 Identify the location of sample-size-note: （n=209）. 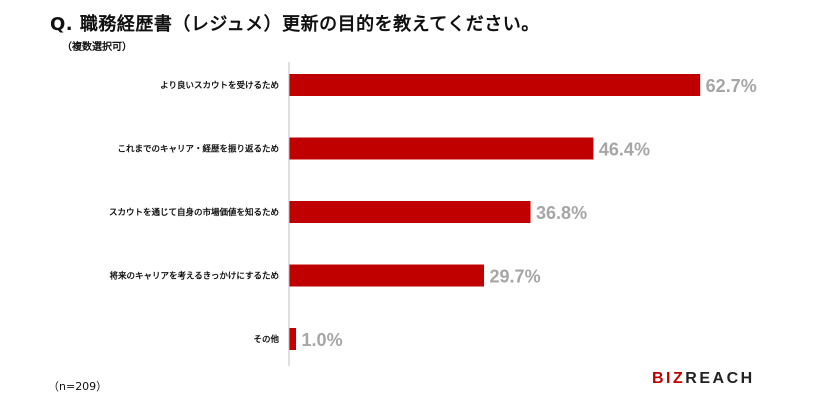
(78, 386).